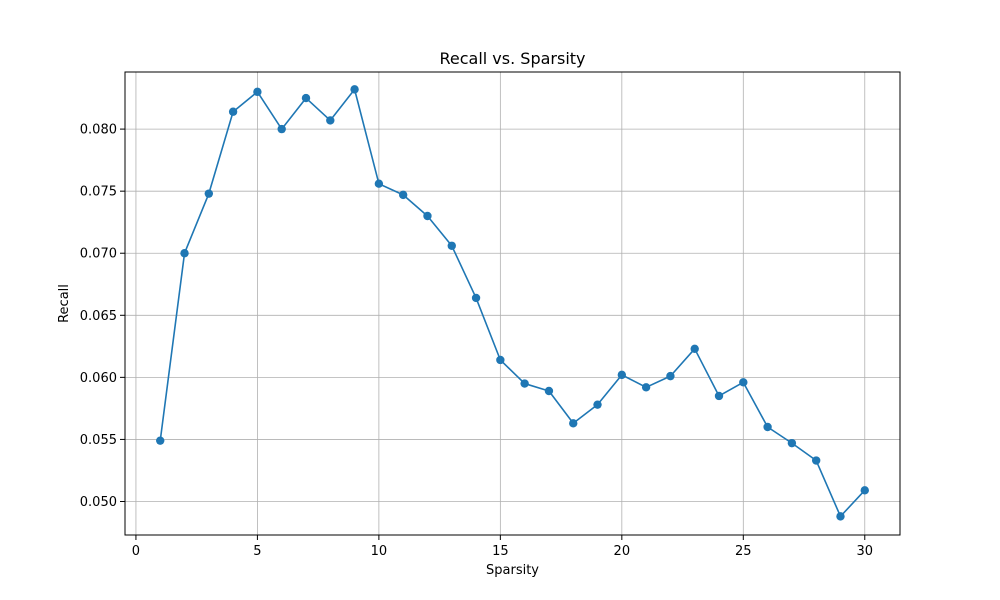 This screenshot has height=600, width=1000. I want to click on chart-title: Recall vs. Sparsity, so click(512, 58).